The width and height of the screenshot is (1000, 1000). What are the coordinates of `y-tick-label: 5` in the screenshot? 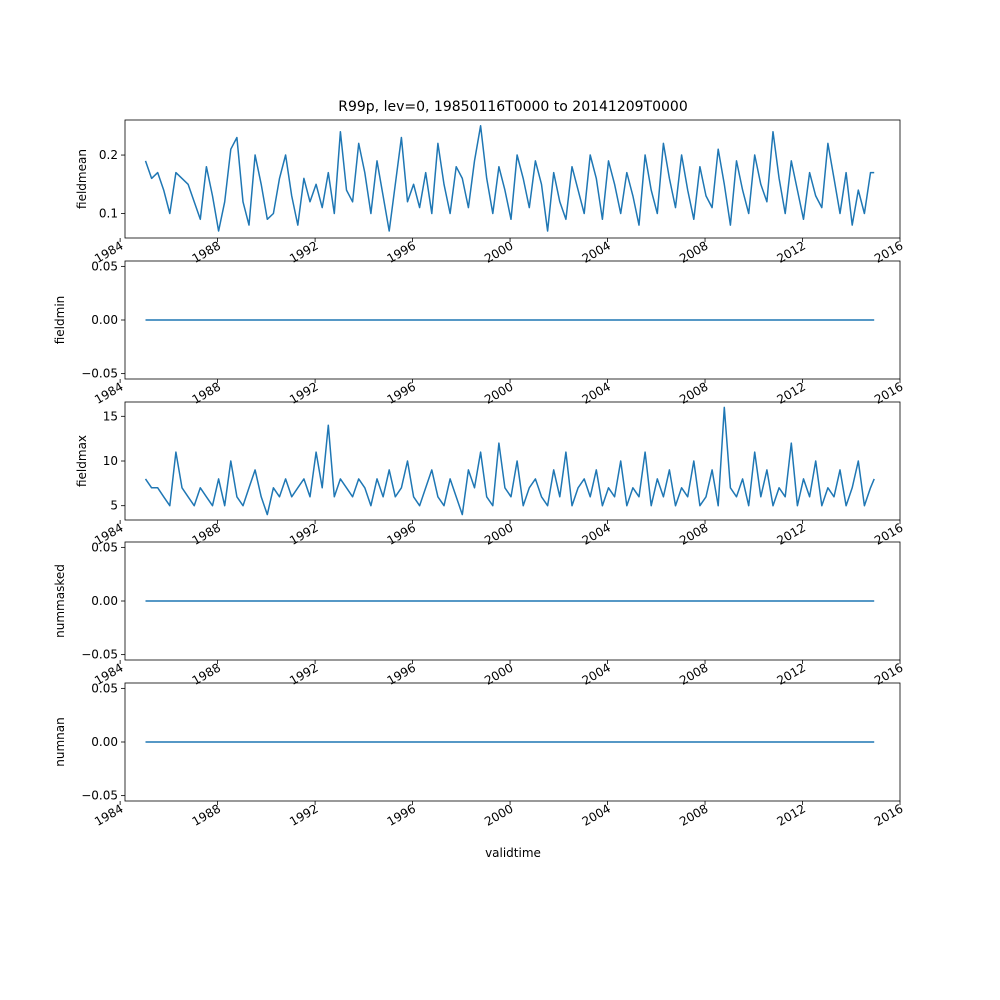 It's located at (114, 506).